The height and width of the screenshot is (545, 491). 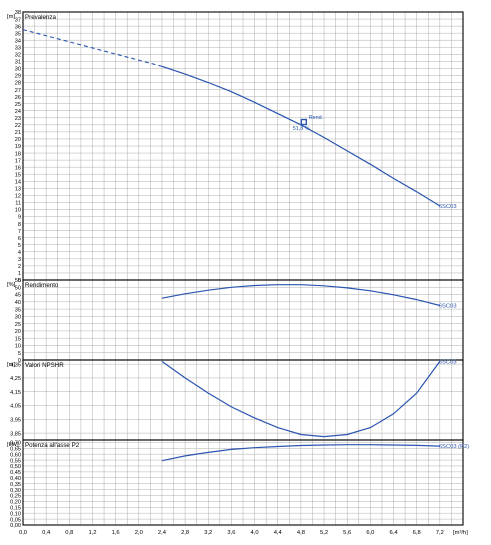 I want to click on y-tick-label: 11, so click(x=18, y=204).